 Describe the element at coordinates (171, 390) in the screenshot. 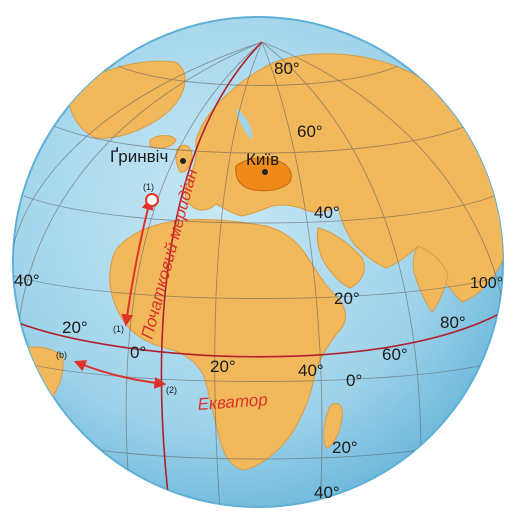

I see `marker-lon-right: (2)` at that location.